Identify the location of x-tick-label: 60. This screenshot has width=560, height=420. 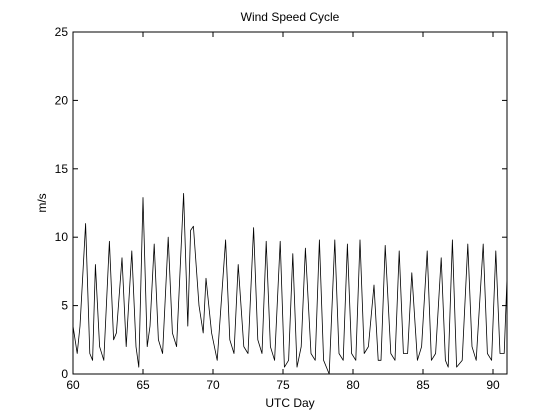
(73, 385).